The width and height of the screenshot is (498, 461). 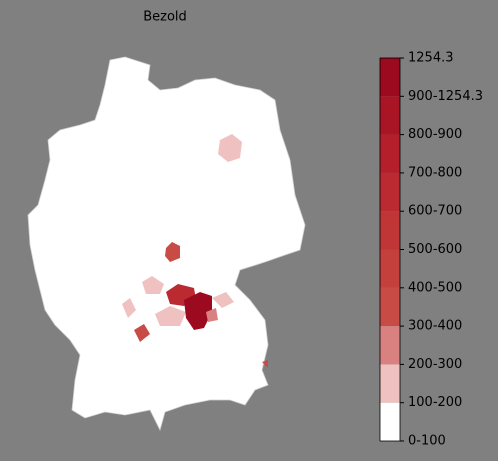 What do you see at coordinates (435, 364) in the screenshot?
I see `colorbar-label: 200-300` at bounding box center [435, 364].